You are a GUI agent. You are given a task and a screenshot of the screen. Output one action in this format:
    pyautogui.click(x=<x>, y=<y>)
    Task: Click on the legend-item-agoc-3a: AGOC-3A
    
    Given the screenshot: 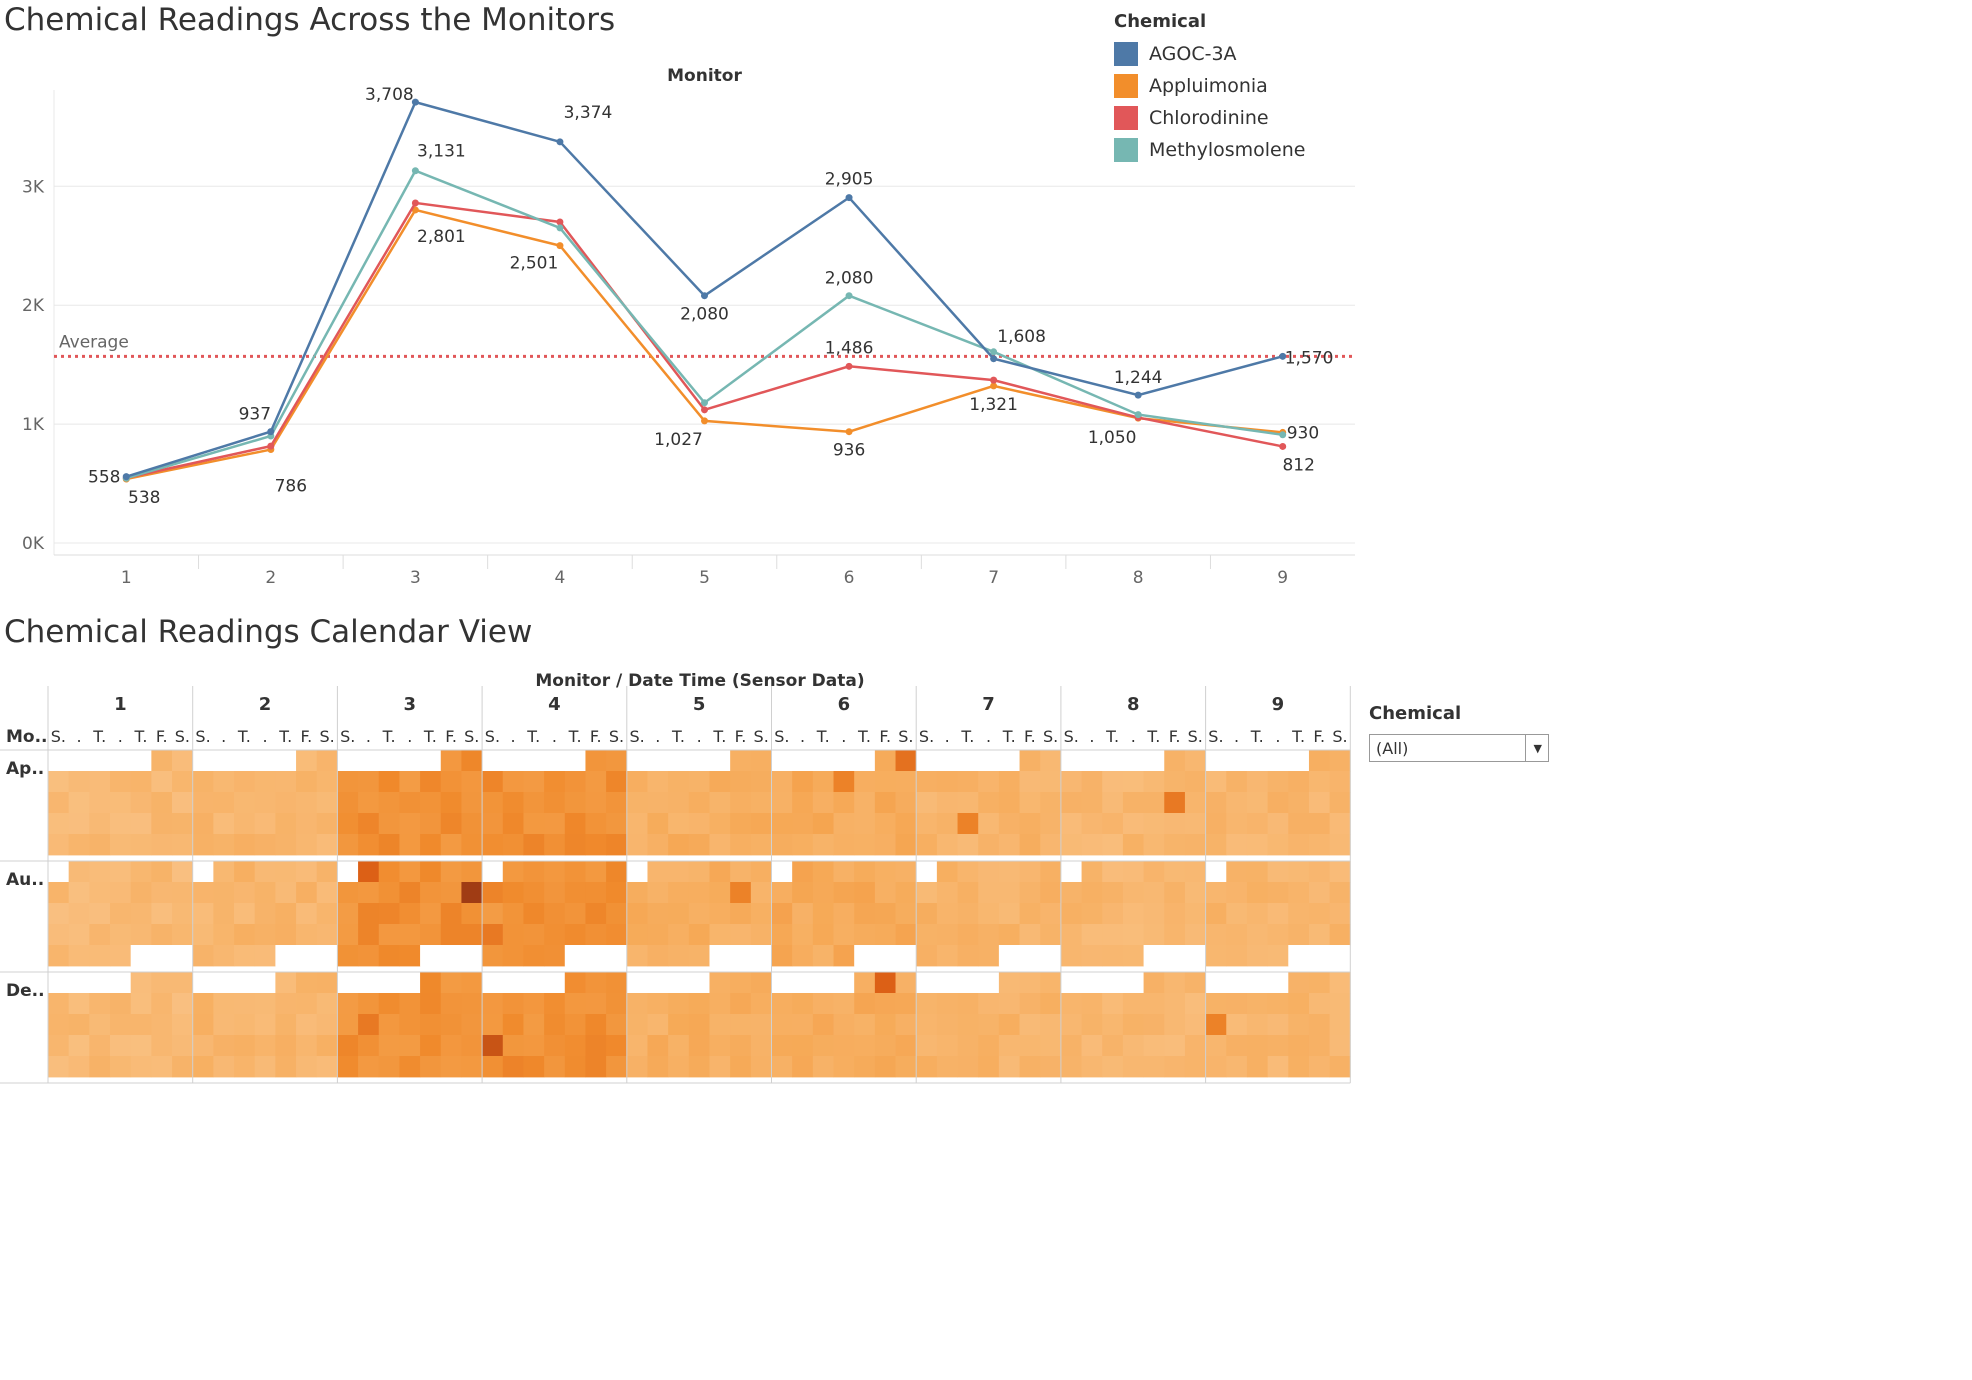 What is the action you would take?
    pyautogui.click(x=1209, y=54)
    